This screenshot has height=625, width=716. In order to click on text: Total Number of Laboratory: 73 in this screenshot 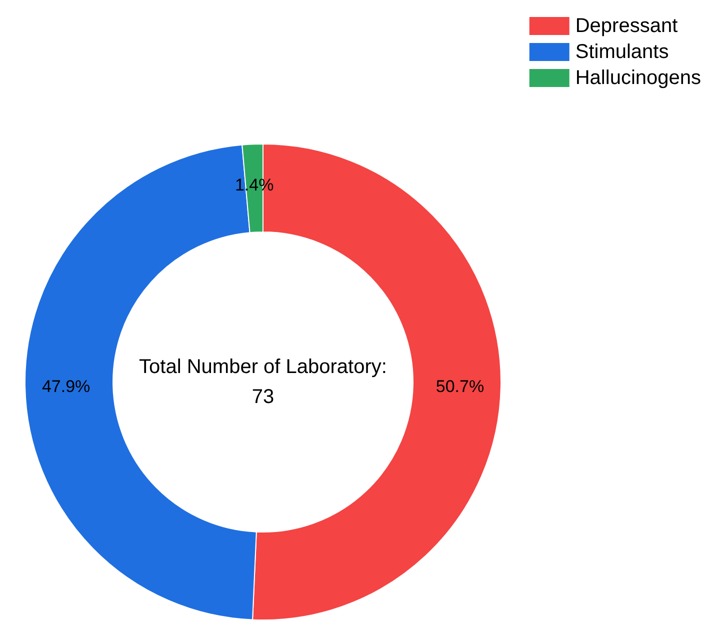, I will do `click(263, 382)`.